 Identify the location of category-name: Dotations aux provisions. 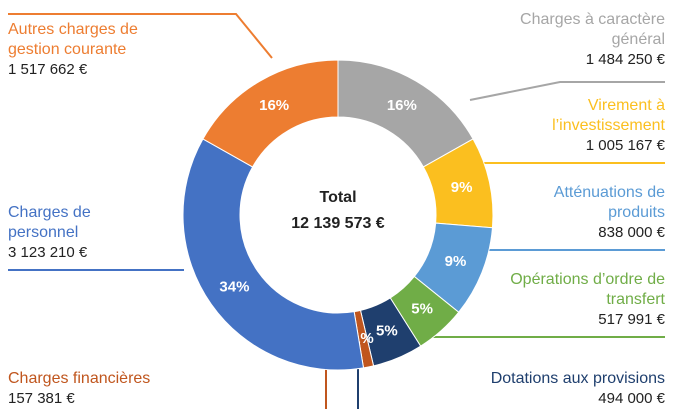
(577, 378).